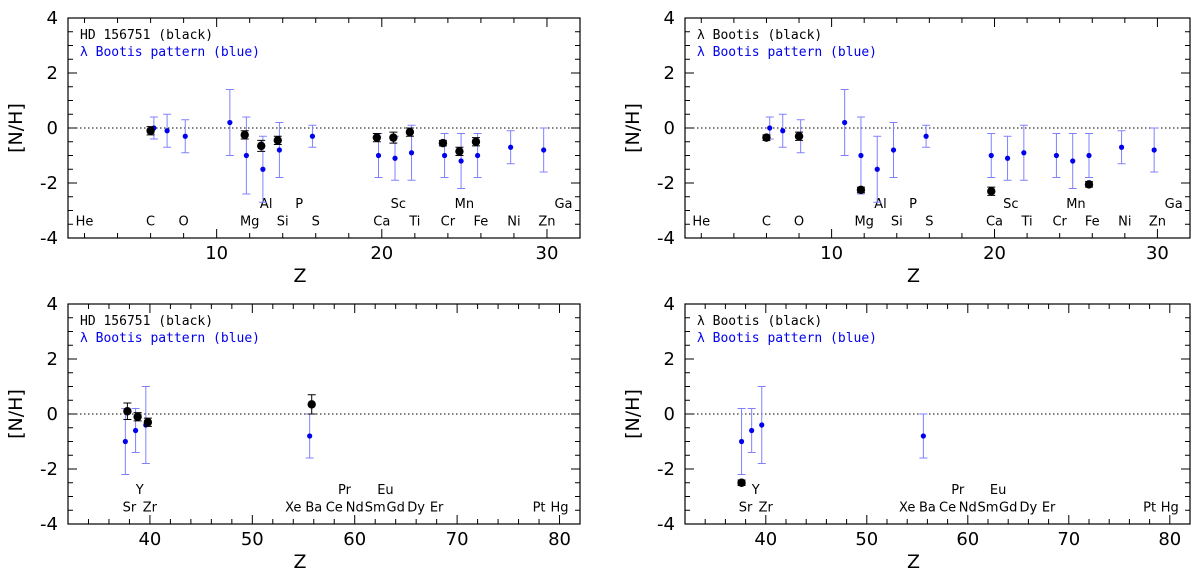  I want to click on element-label-pr: Pr, so click(345, 490).